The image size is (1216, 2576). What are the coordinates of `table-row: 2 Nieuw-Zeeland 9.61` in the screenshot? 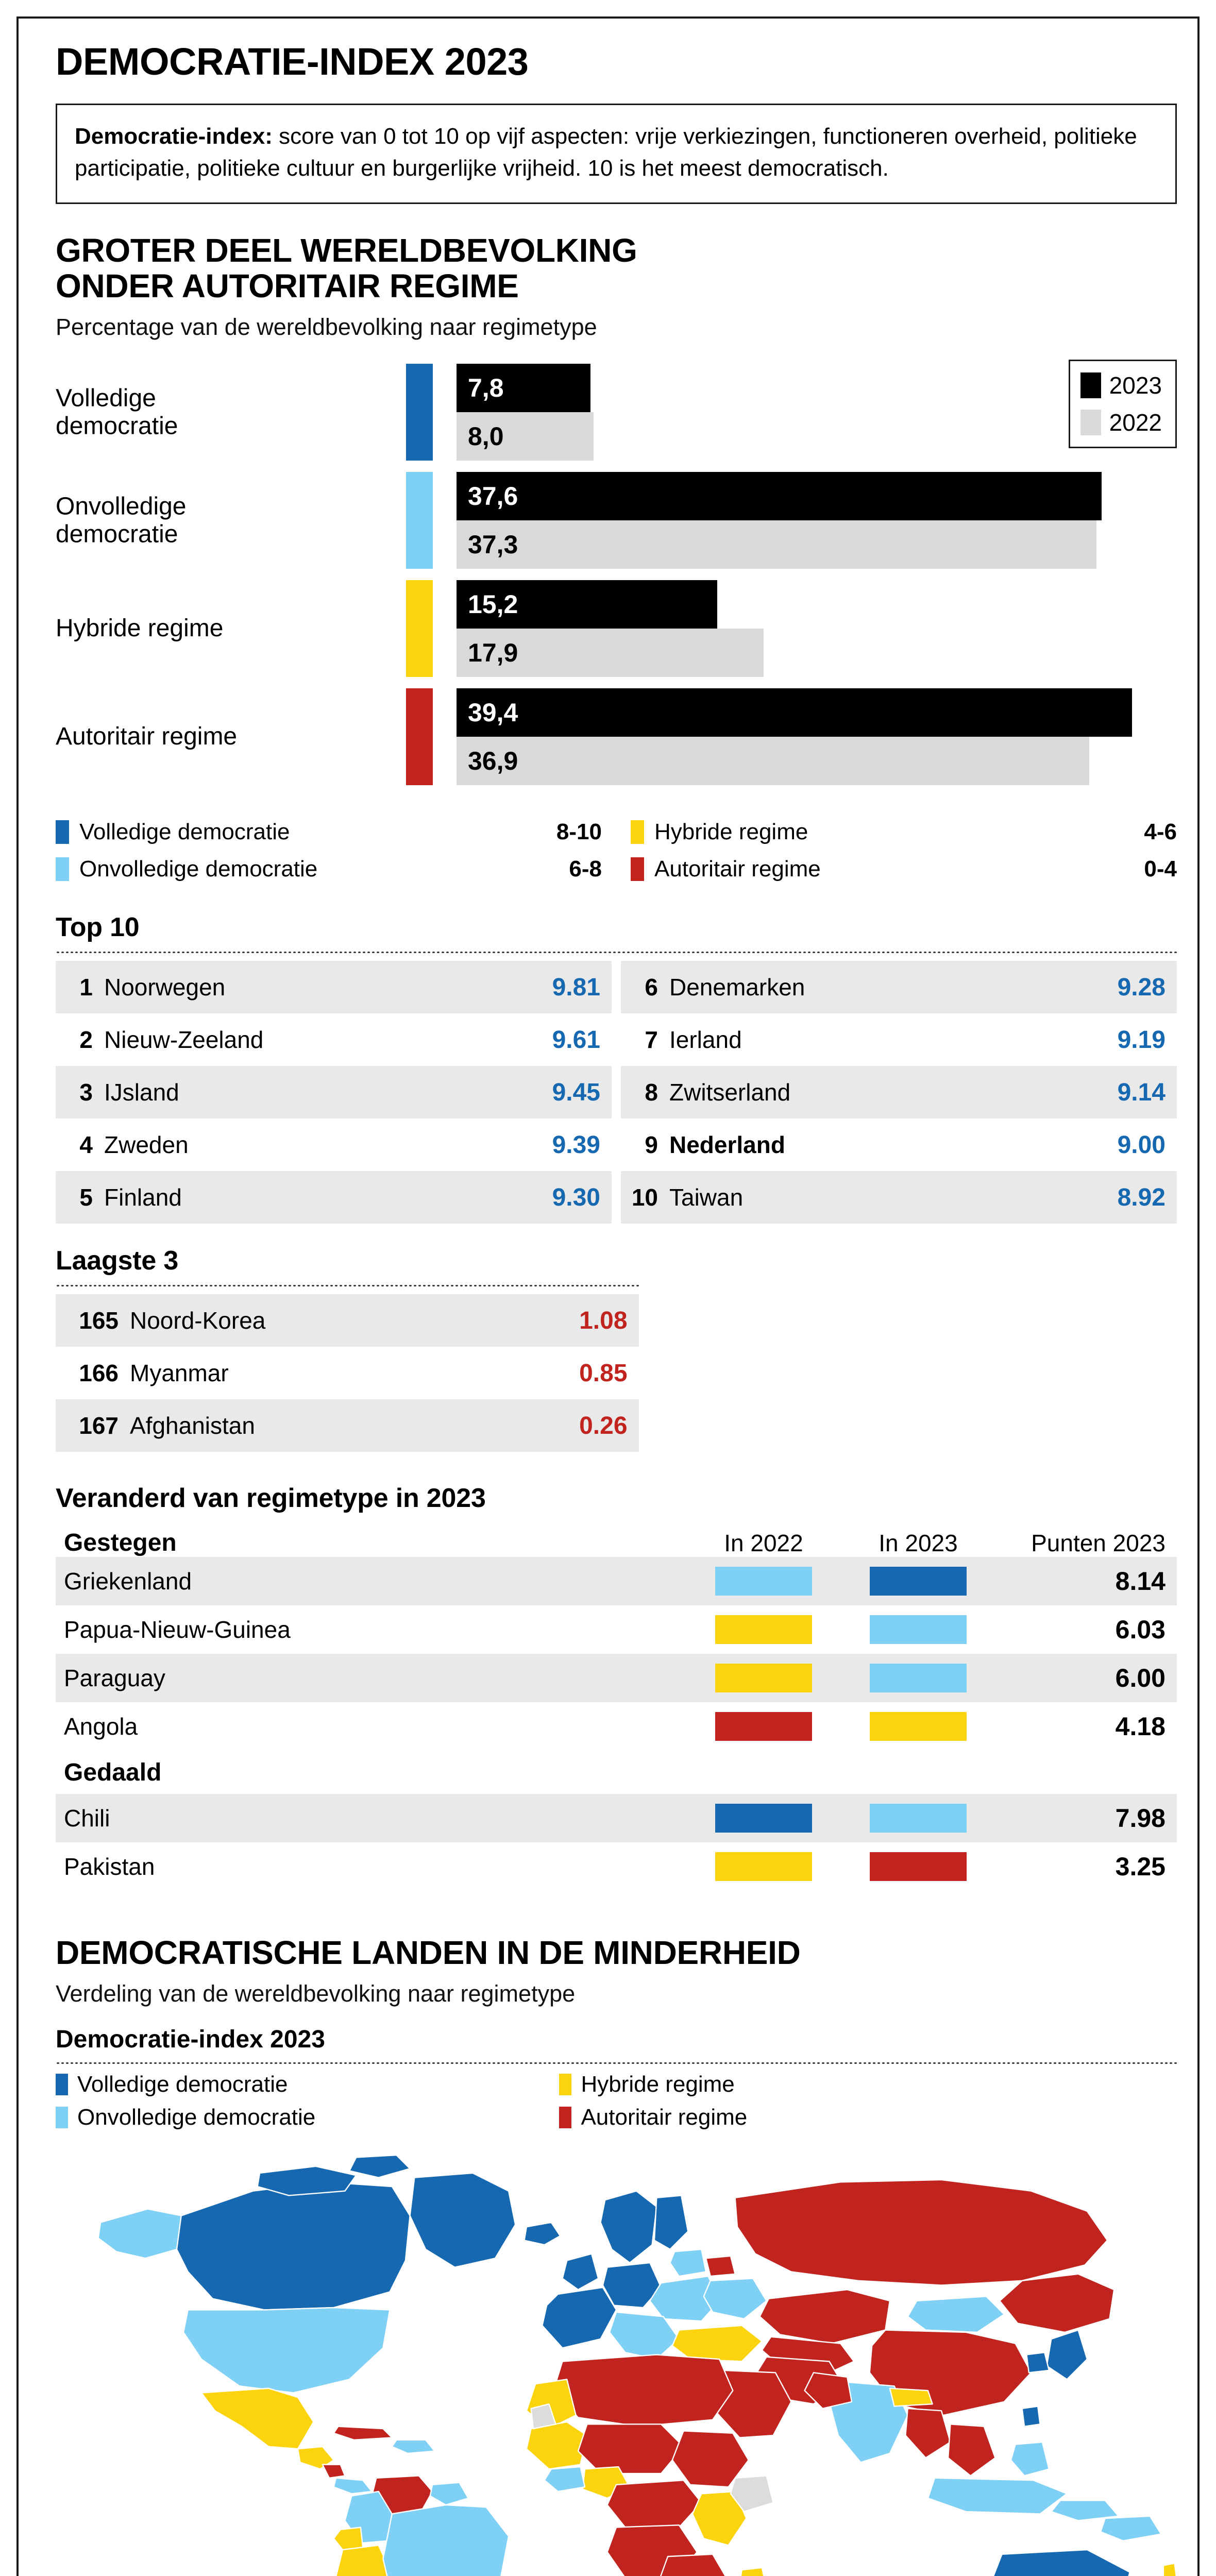 It's located at (334, 1039).